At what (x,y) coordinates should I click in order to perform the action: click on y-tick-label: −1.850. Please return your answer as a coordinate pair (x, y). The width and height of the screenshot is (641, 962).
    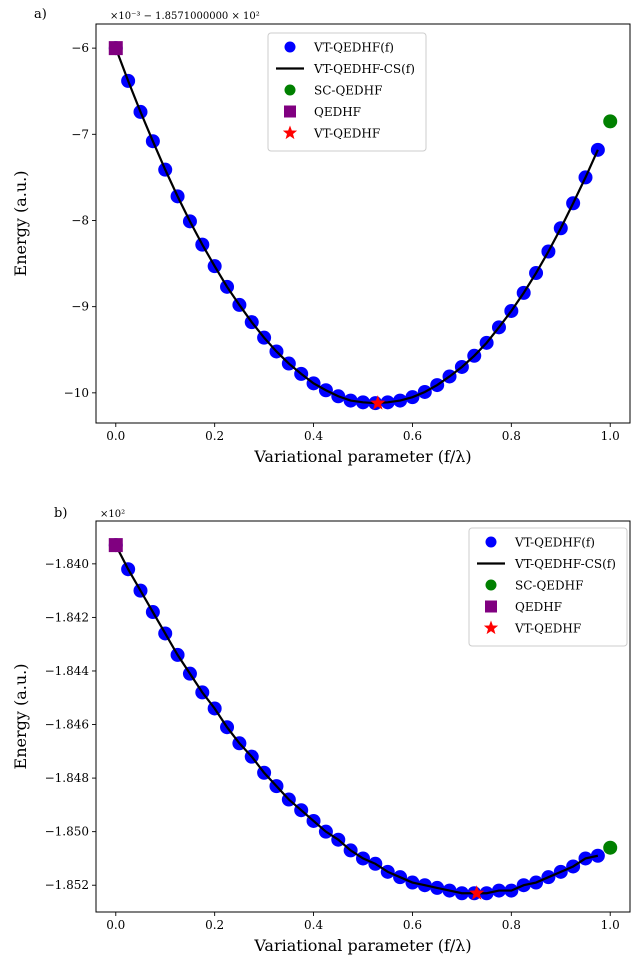
    Looking at the image, I should click on (67, 832).